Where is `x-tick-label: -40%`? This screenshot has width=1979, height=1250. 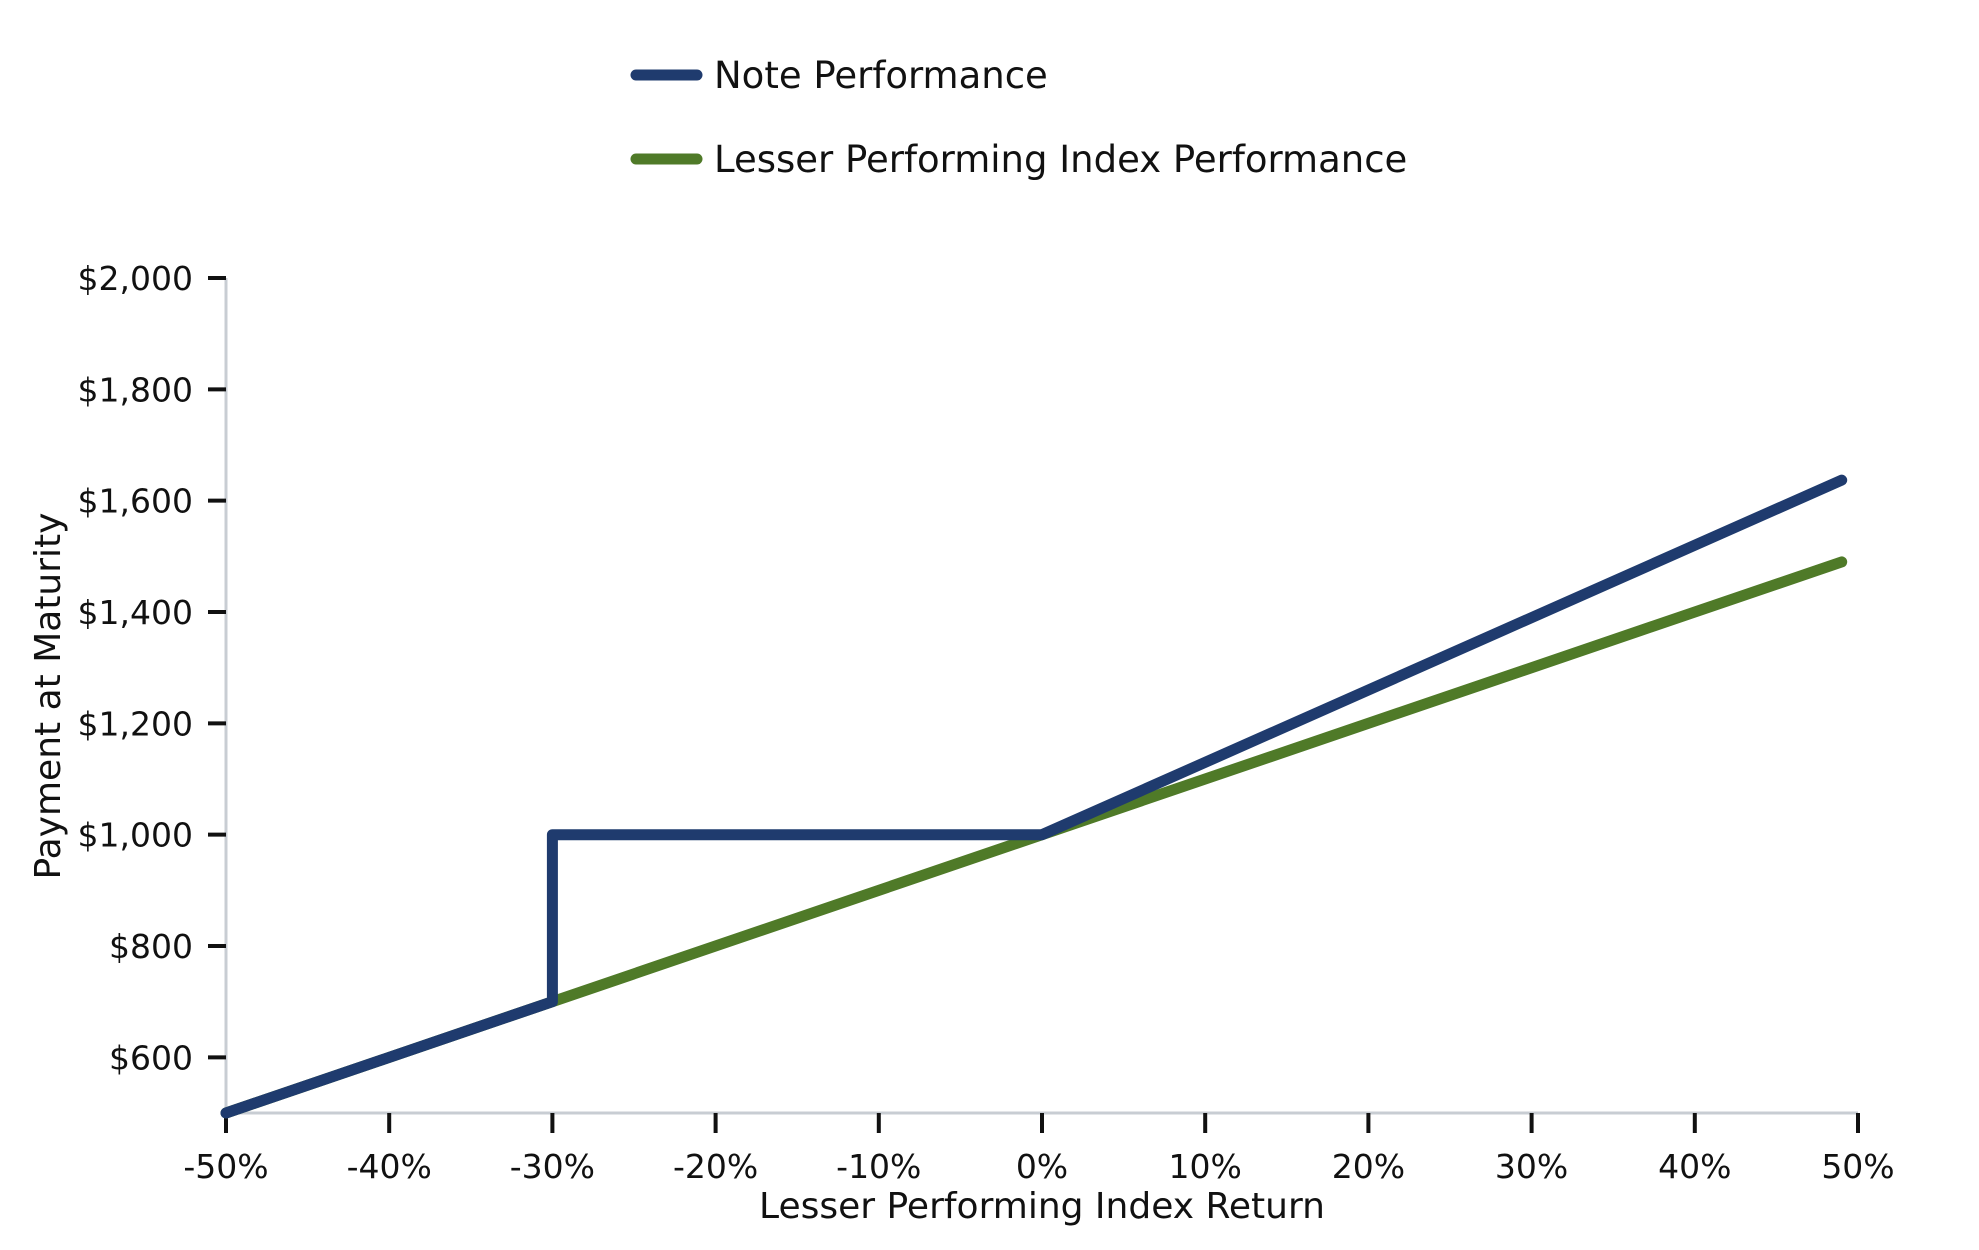
x-tick-label: -40% is located at coordinates (389, 1166).